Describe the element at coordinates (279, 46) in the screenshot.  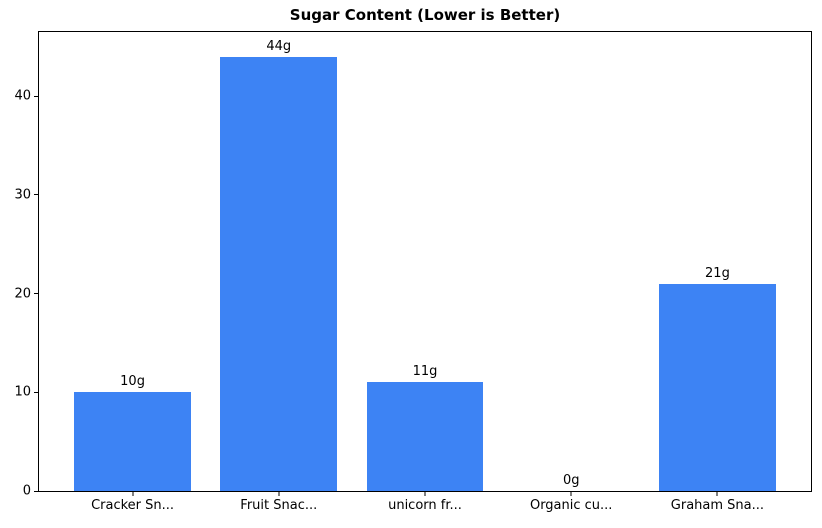
I see `bar-value-label: 44g` at that location.